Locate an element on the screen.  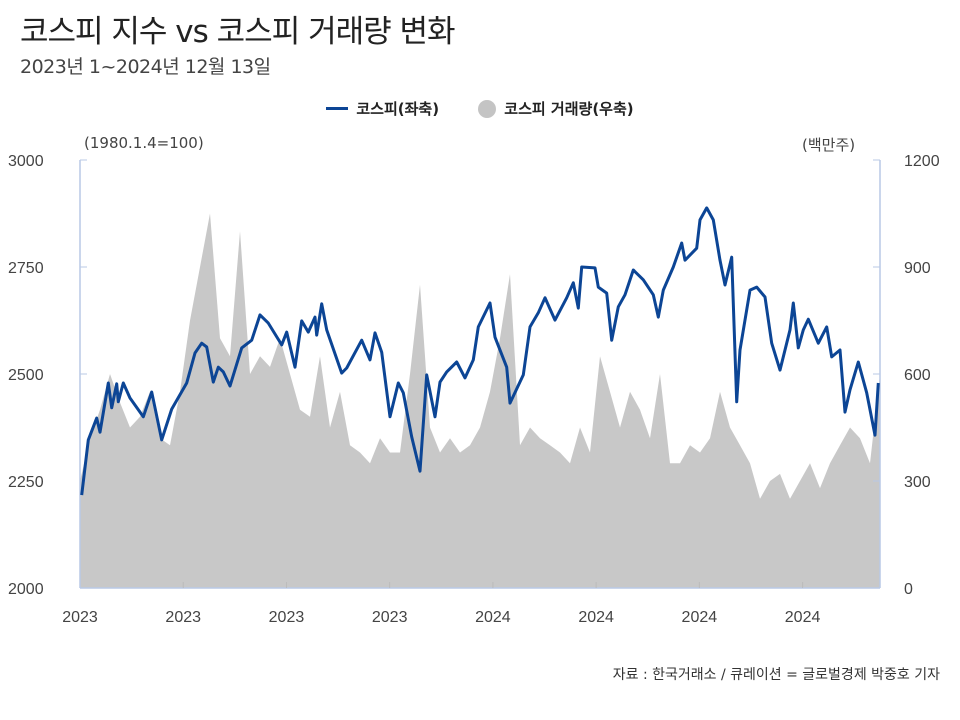
legend-volume: 코스피 거래량(우축) is located at coordinates (569, 109).